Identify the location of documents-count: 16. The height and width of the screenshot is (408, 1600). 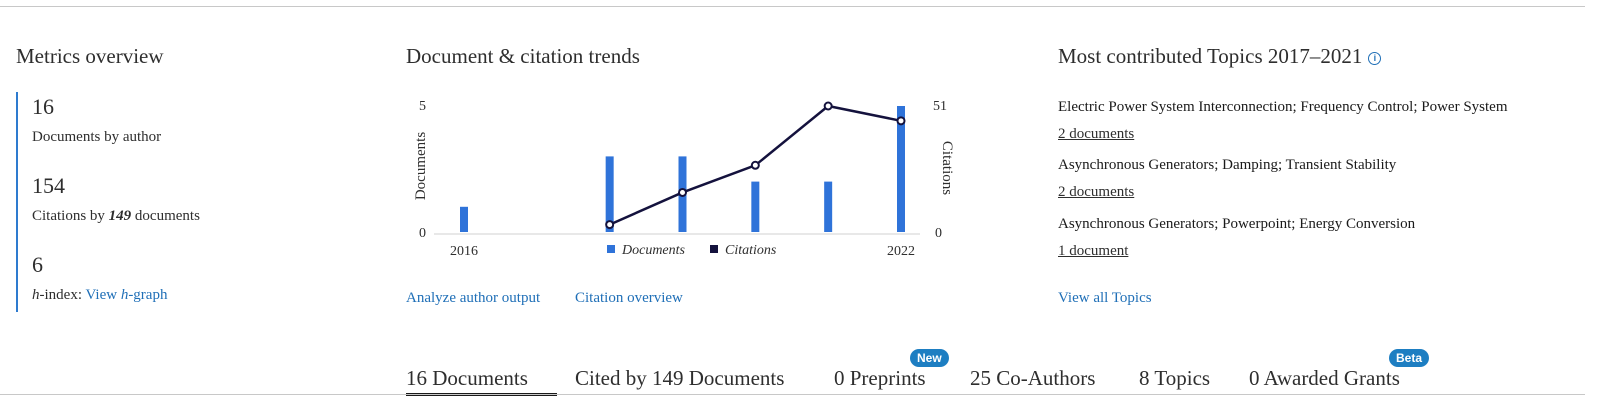
(43, 106).